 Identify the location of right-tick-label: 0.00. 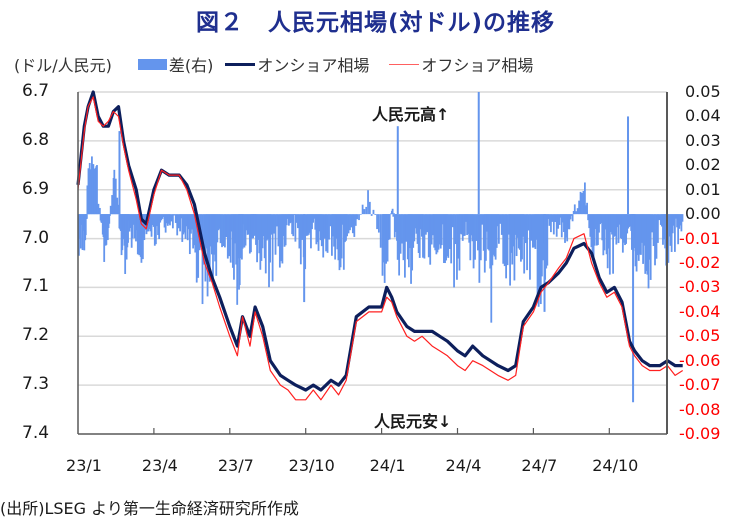
(703, 214).